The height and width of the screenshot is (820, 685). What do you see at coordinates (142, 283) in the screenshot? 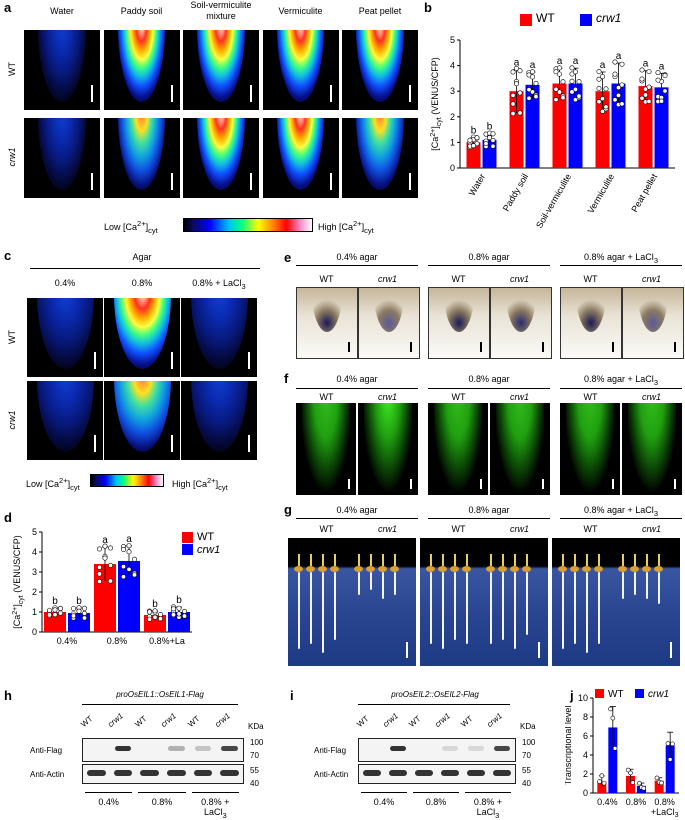
I see `panel-c-col-1: 0.8%` at bounding box center [142, 283].